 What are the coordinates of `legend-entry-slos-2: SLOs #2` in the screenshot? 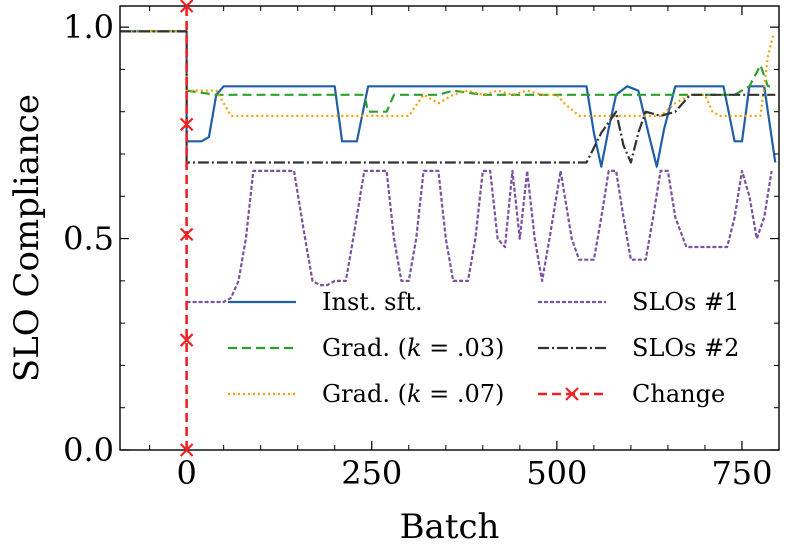 It's located at (638, 348).